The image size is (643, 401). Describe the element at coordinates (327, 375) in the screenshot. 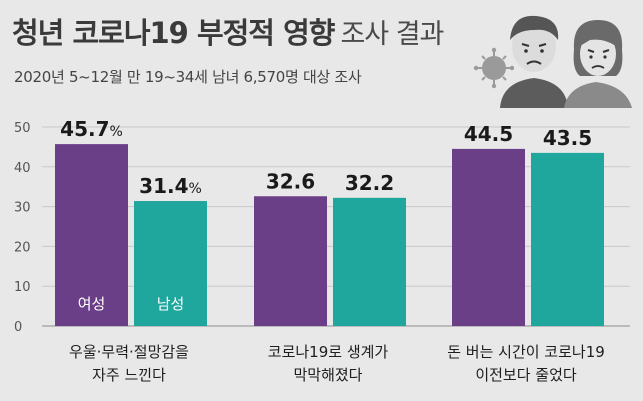

I see `x-category-label: 막막해졌다` at that location.